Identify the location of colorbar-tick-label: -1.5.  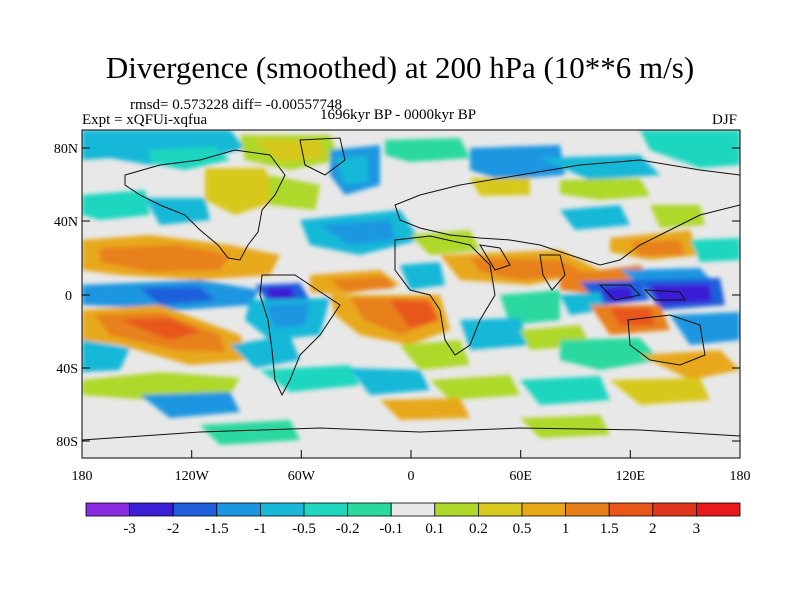
(216, 529).